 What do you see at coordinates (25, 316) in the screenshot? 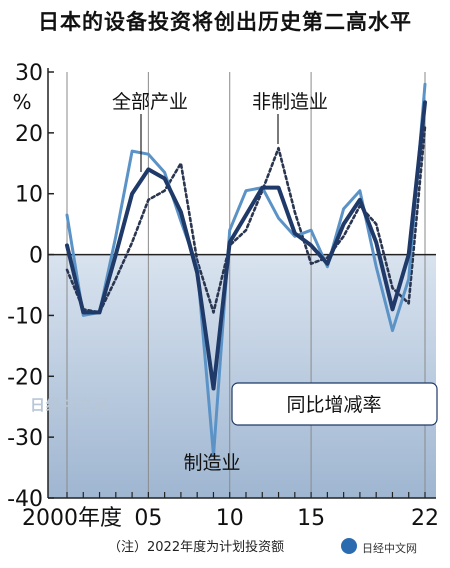
I see `y-tick-label: -10` at bounding box center [25, 316].